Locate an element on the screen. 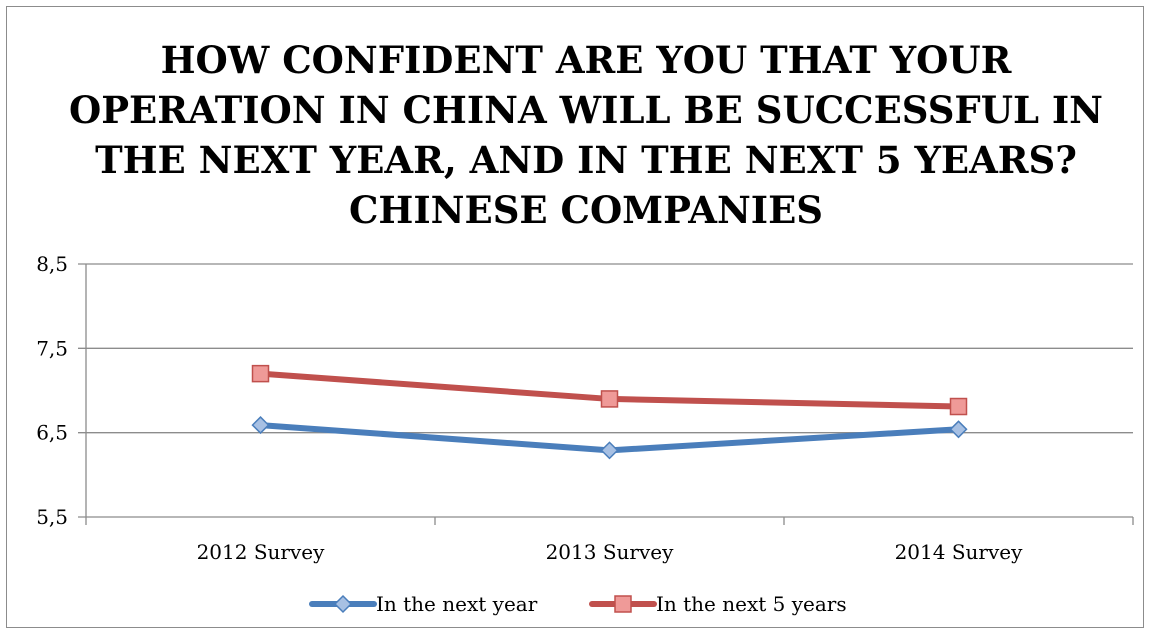 The height and width of the screenshot is (636, 1152). chart-title-line-2: OPERATION IN CHINA WILL BE SUCCESSFUL IN is located at coordinates (586, 110).